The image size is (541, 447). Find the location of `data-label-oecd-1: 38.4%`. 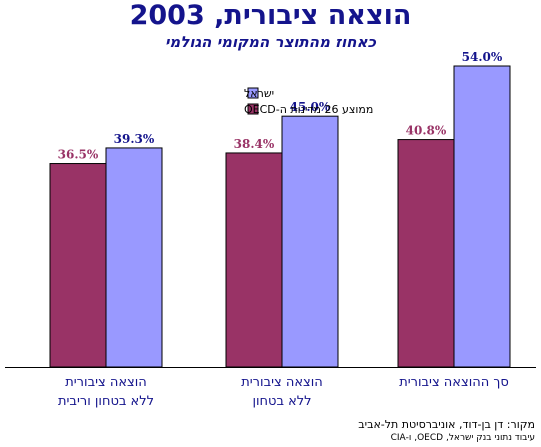

data-label-oecd-1: 38.4% is located at coordinates (254, 144).